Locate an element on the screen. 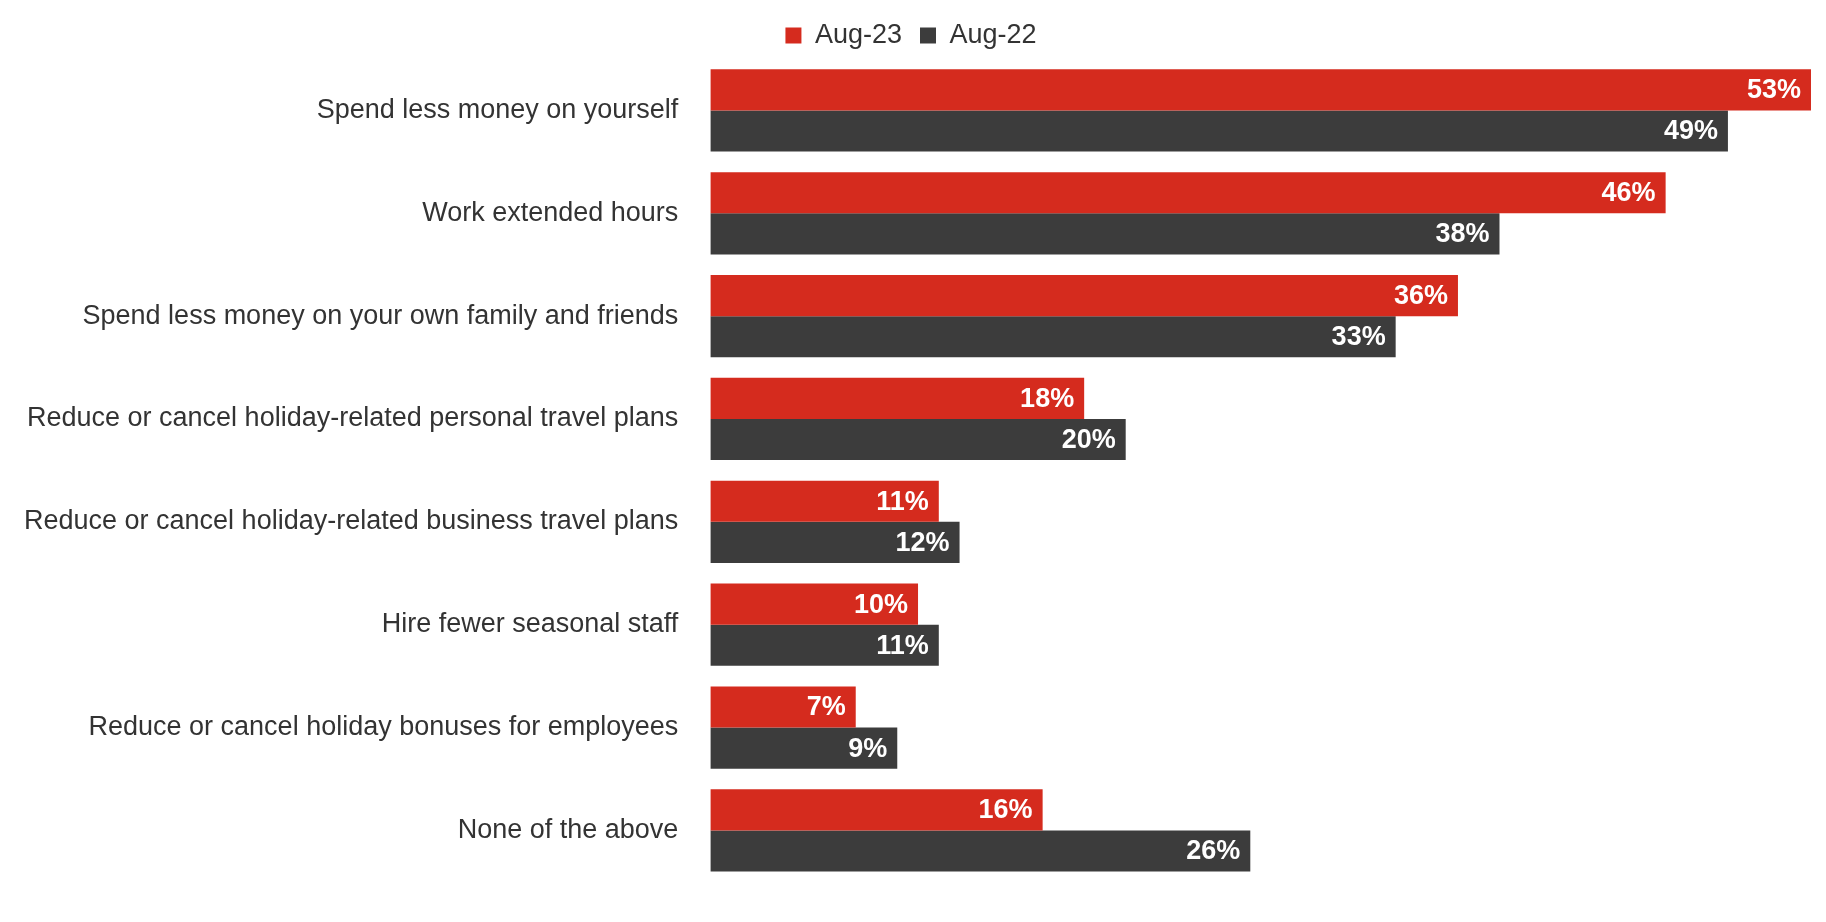  data-label: 53% is located at coordinates (1773, 89).